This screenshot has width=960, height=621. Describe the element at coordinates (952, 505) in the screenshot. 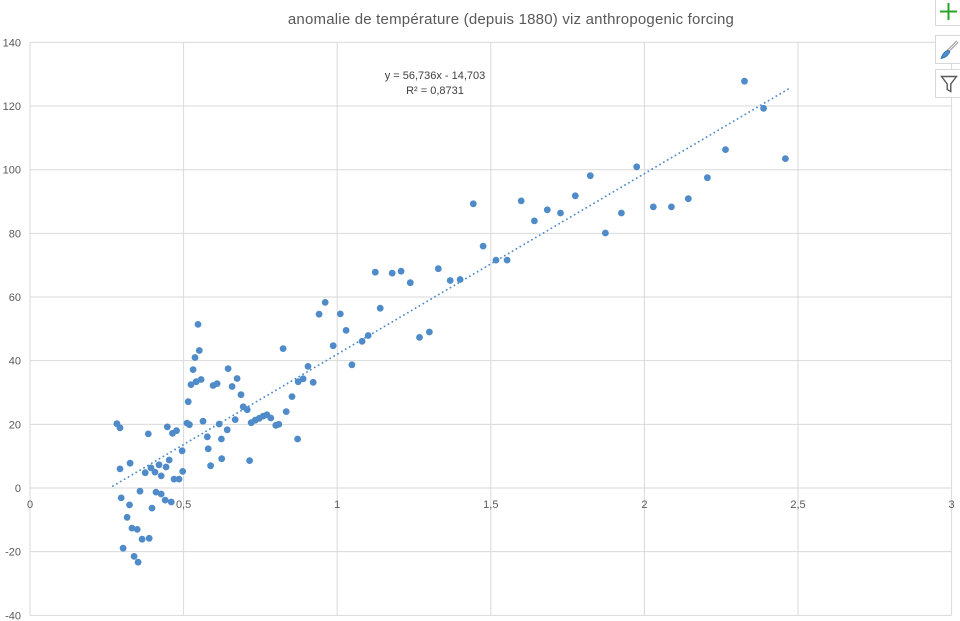

I see `x-axis-tick-label: 3` at that location.